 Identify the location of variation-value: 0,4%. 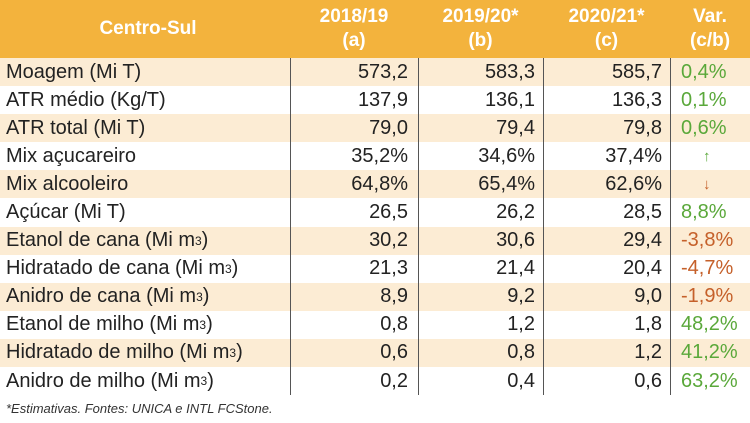
(704, 71).